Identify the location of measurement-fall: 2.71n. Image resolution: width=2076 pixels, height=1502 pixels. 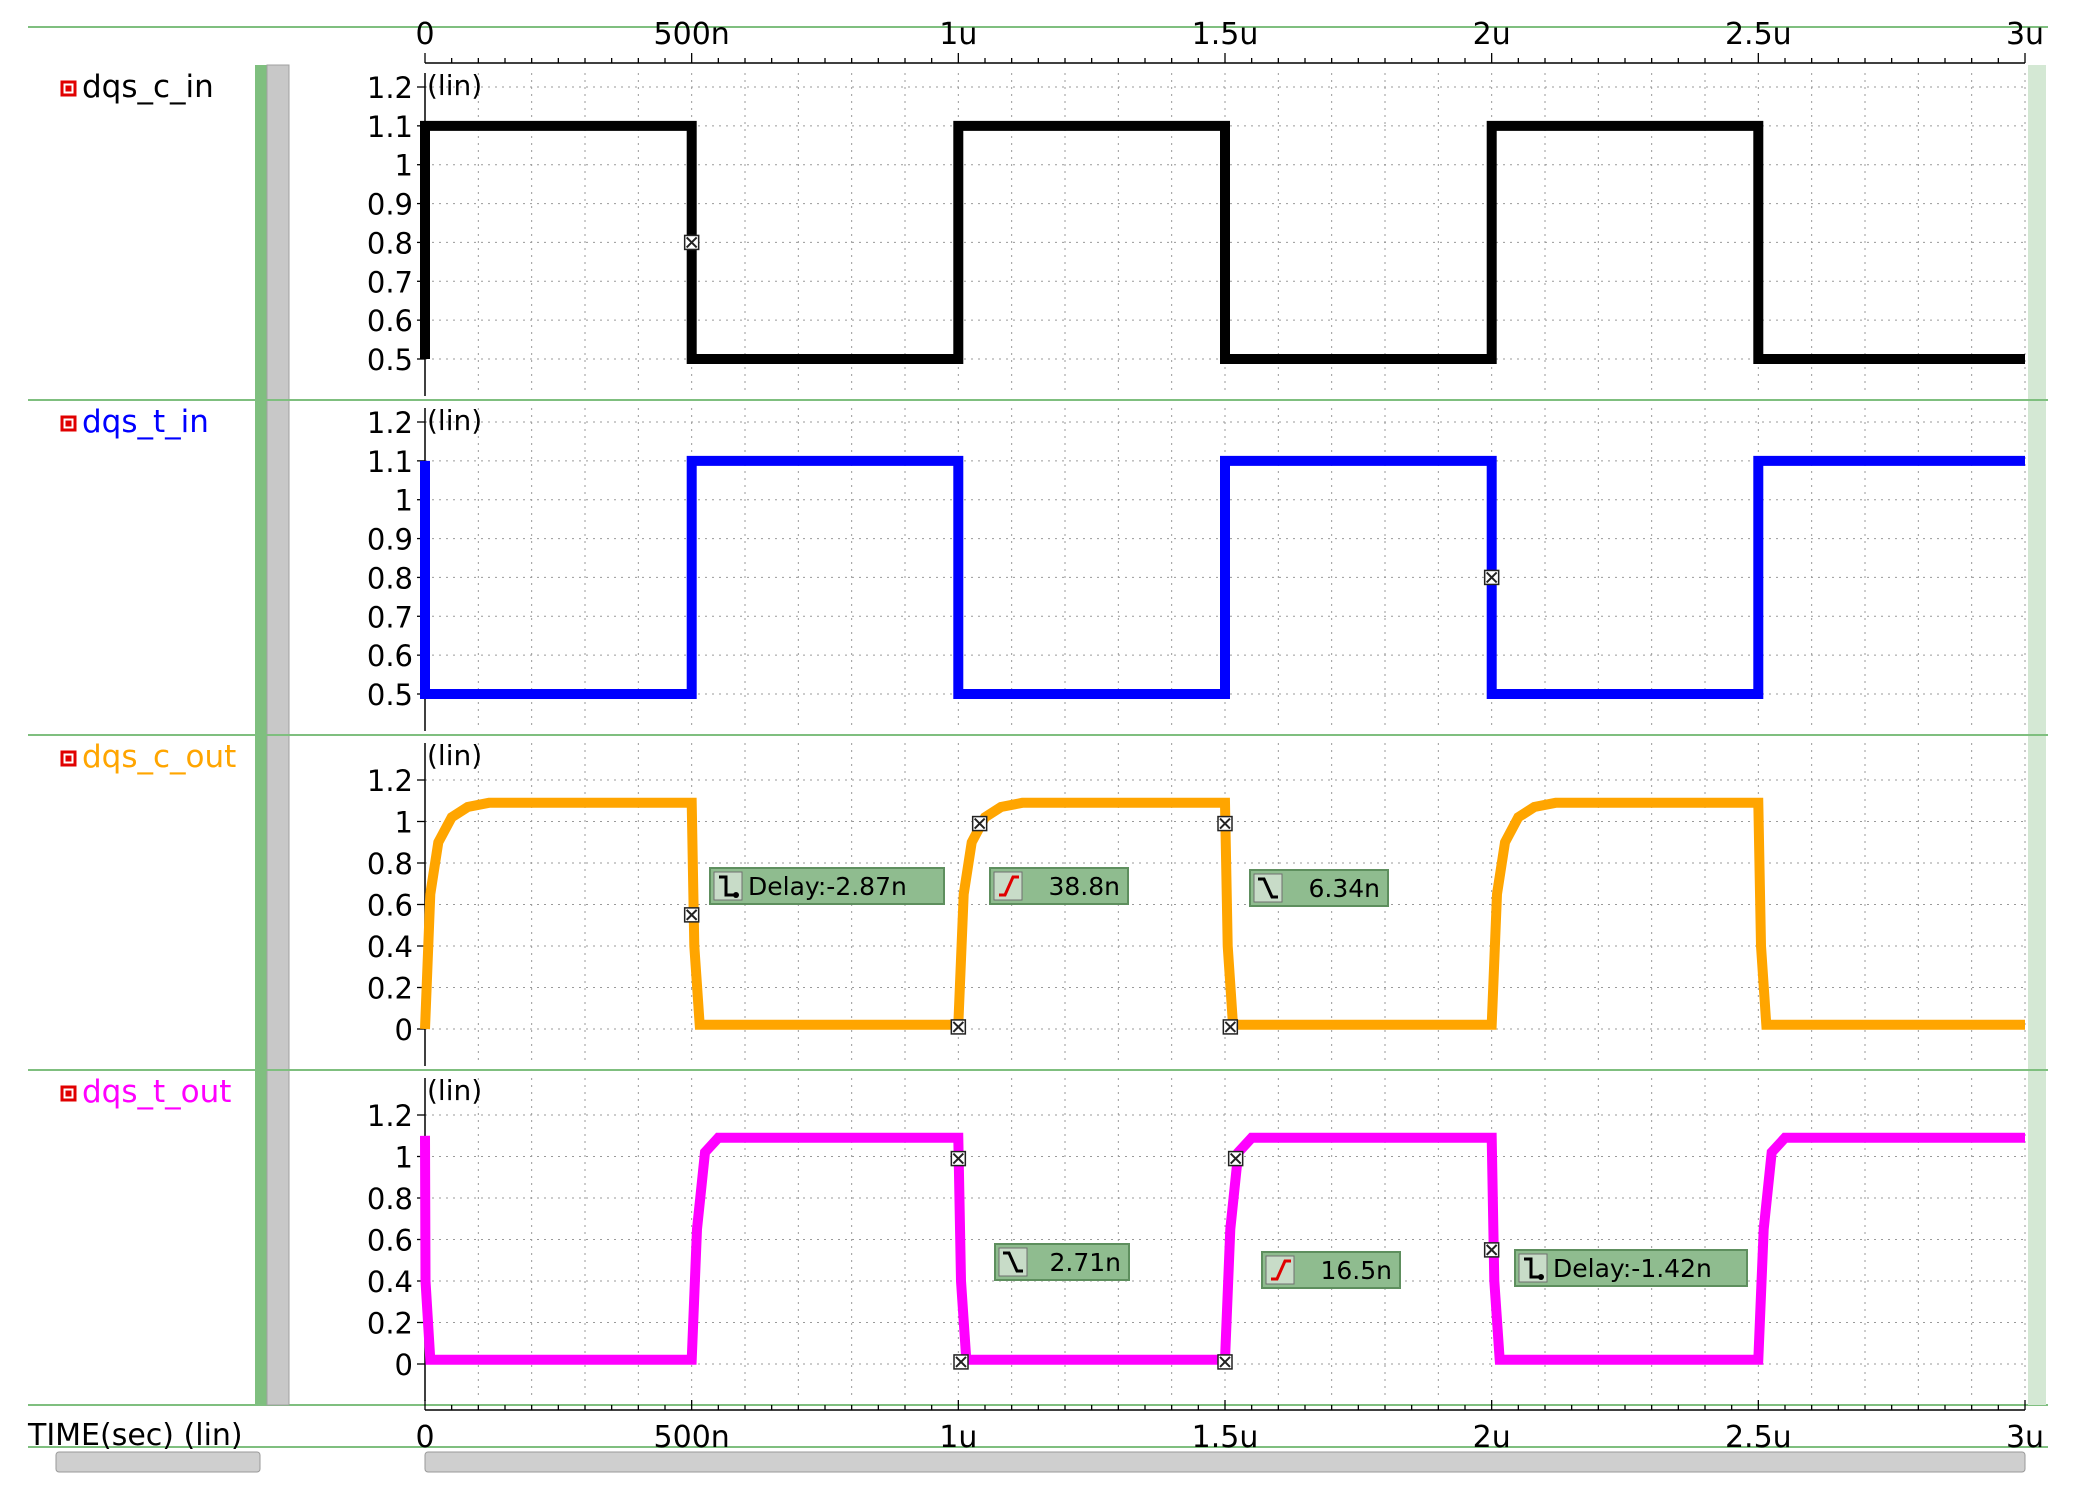
(1062, 1262).